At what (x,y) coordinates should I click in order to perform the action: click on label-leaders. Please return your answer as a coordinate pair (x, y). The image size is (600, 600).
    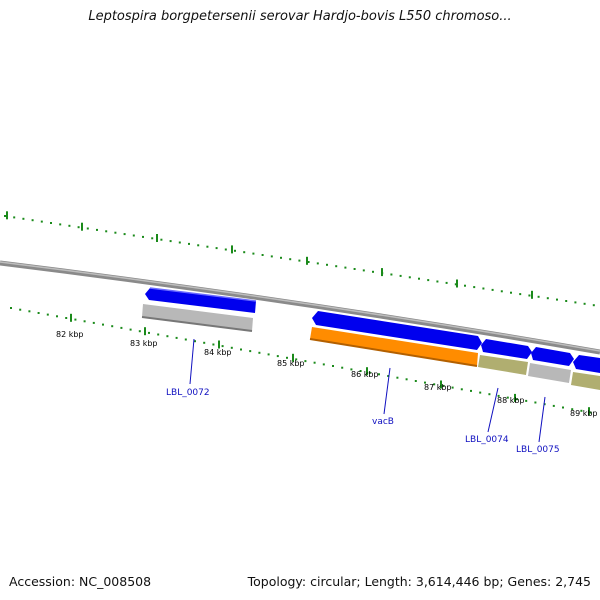
    Looking at the image, I should click on (367, 390).